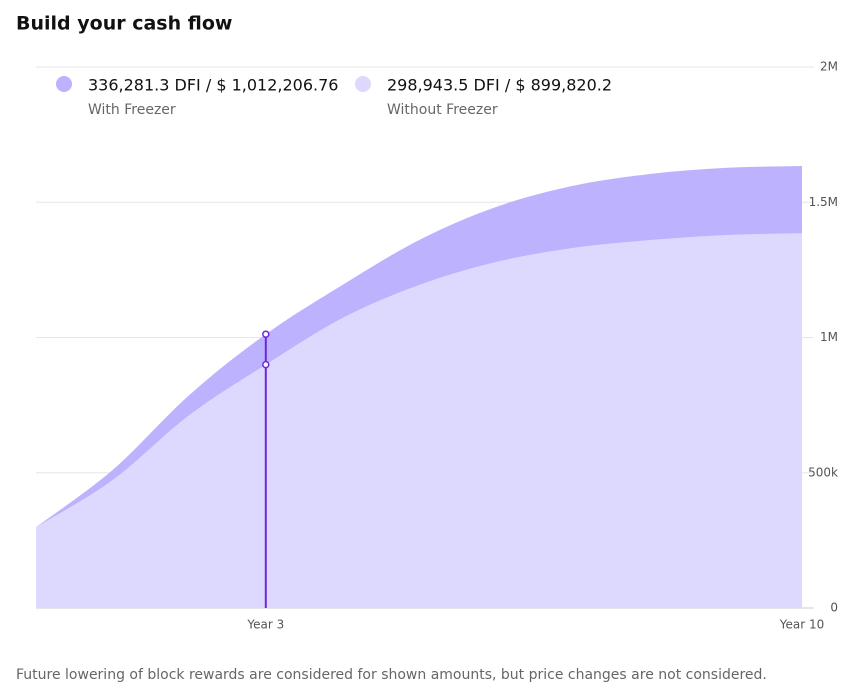 The width and height of the screenshot is (854, 700). Describe the element at coordinates (829, 337) in the screenshot. I see `y-tick-label: 1M` at that location.